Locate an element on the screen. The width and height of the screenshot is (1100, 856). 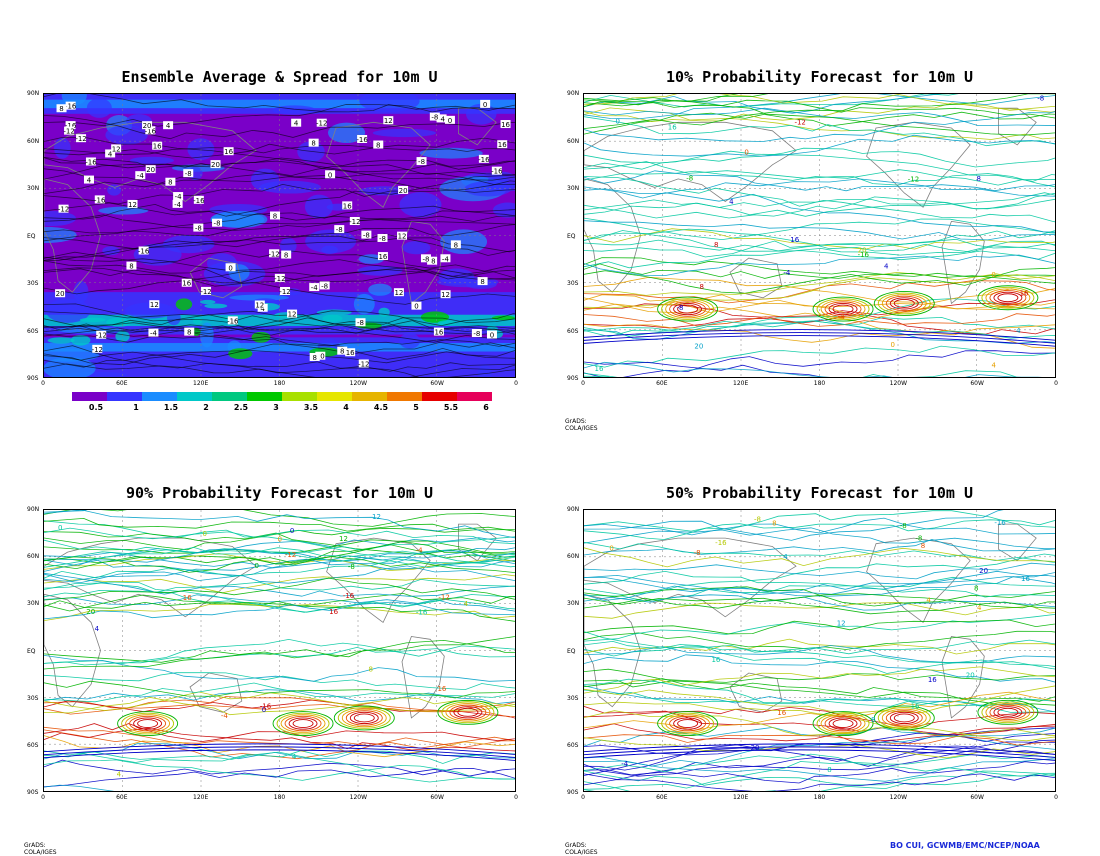
grads-credit: GrADS: COLA/IGES is located at coordinates (581, 849).